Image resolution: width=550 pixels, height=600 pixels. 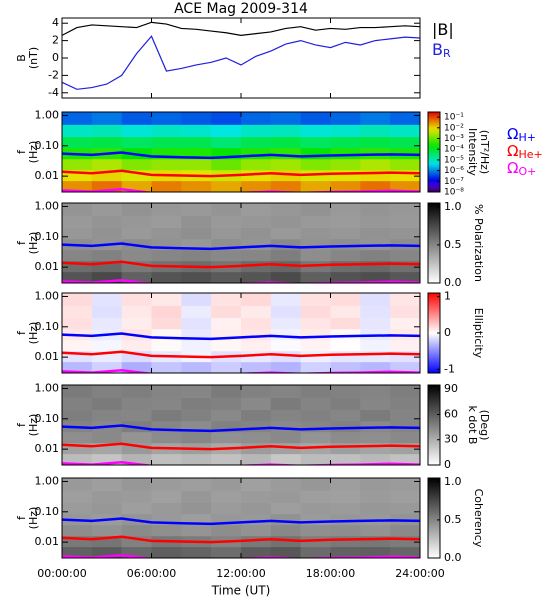 What do you see at coordinates (527, 171) in the screenshot?
I see `legend-subscript: O+` at bounding box center [527, 171].